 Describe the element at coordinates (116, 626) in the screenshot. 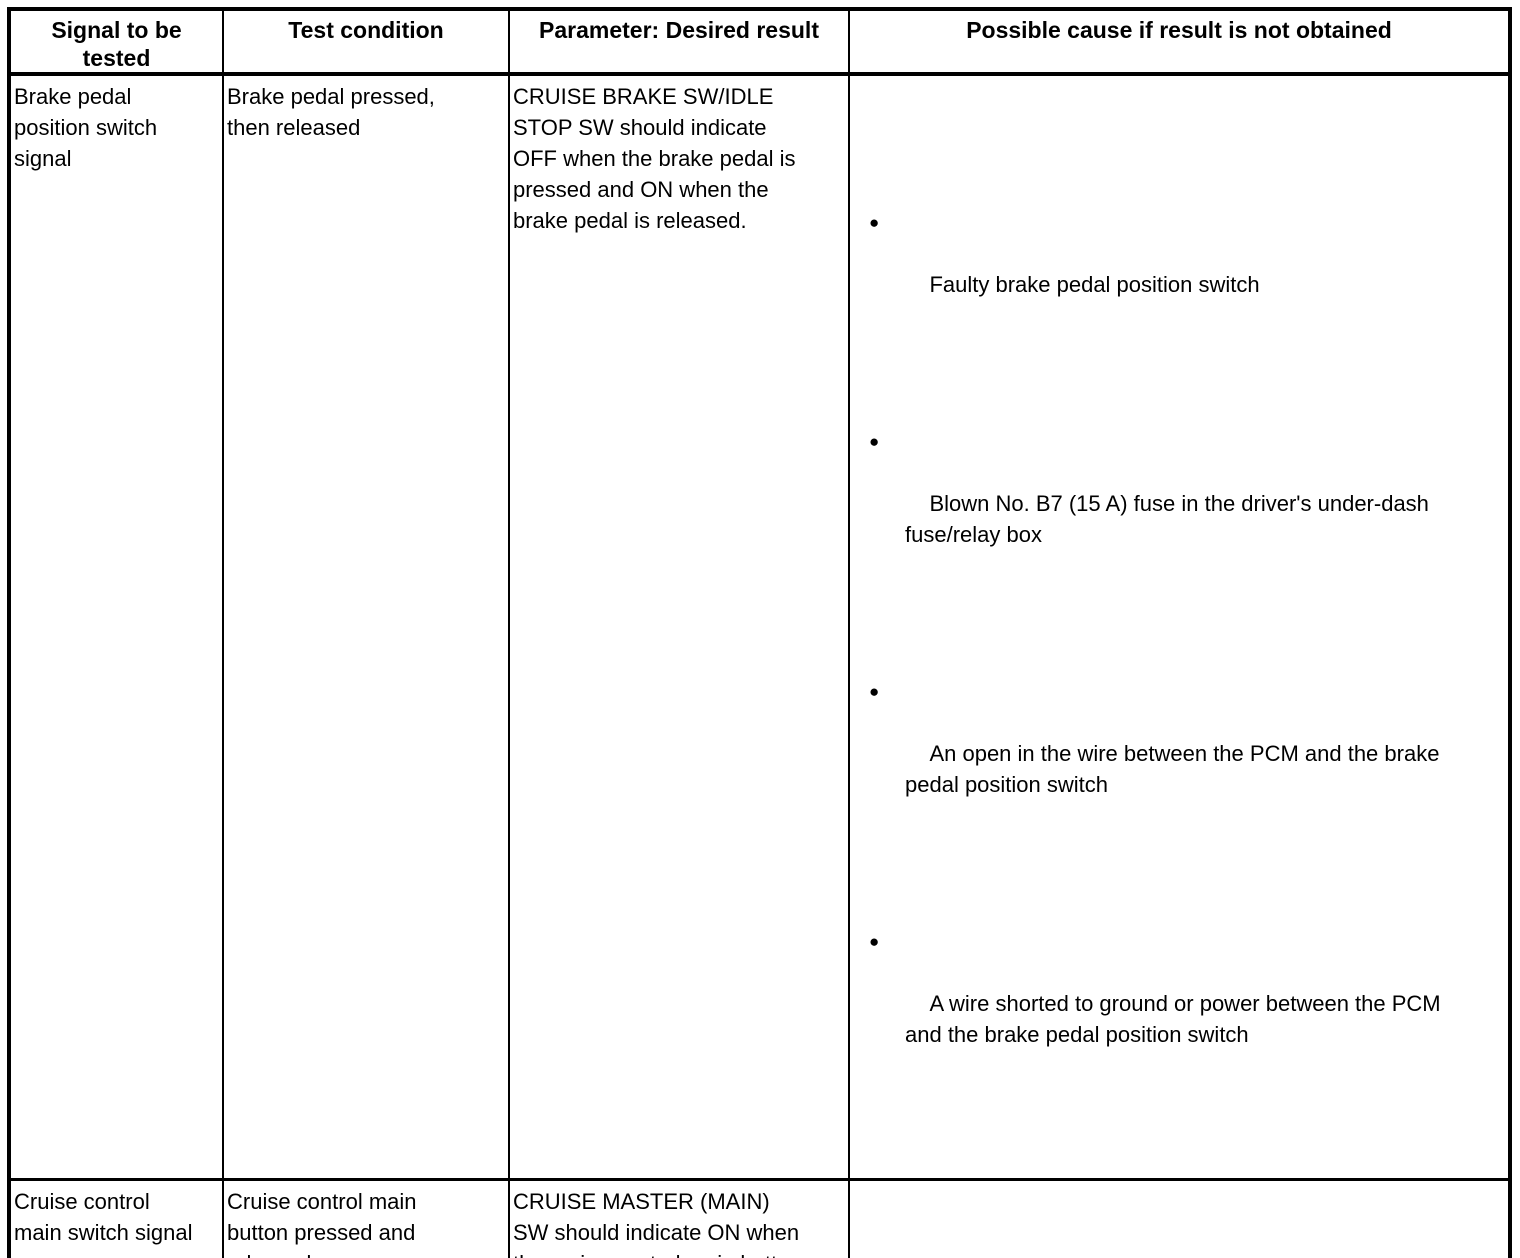

I see `cell-signal-to-be-tested: Brake pedal position switch signal` at that location.